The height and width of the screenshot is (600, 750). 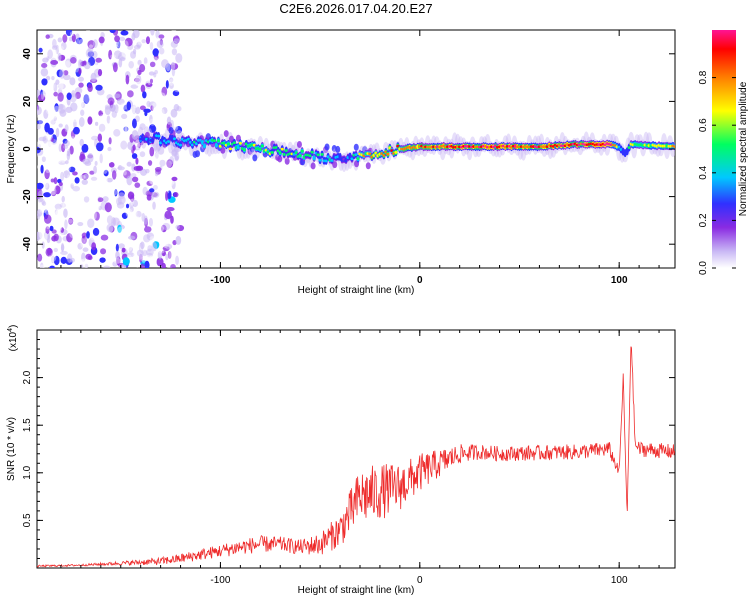 What do you see at coordinates (619, 280) in the screenshot?
I see `spectrogram-xtick-label: 100` at bounding box center [619, 280].